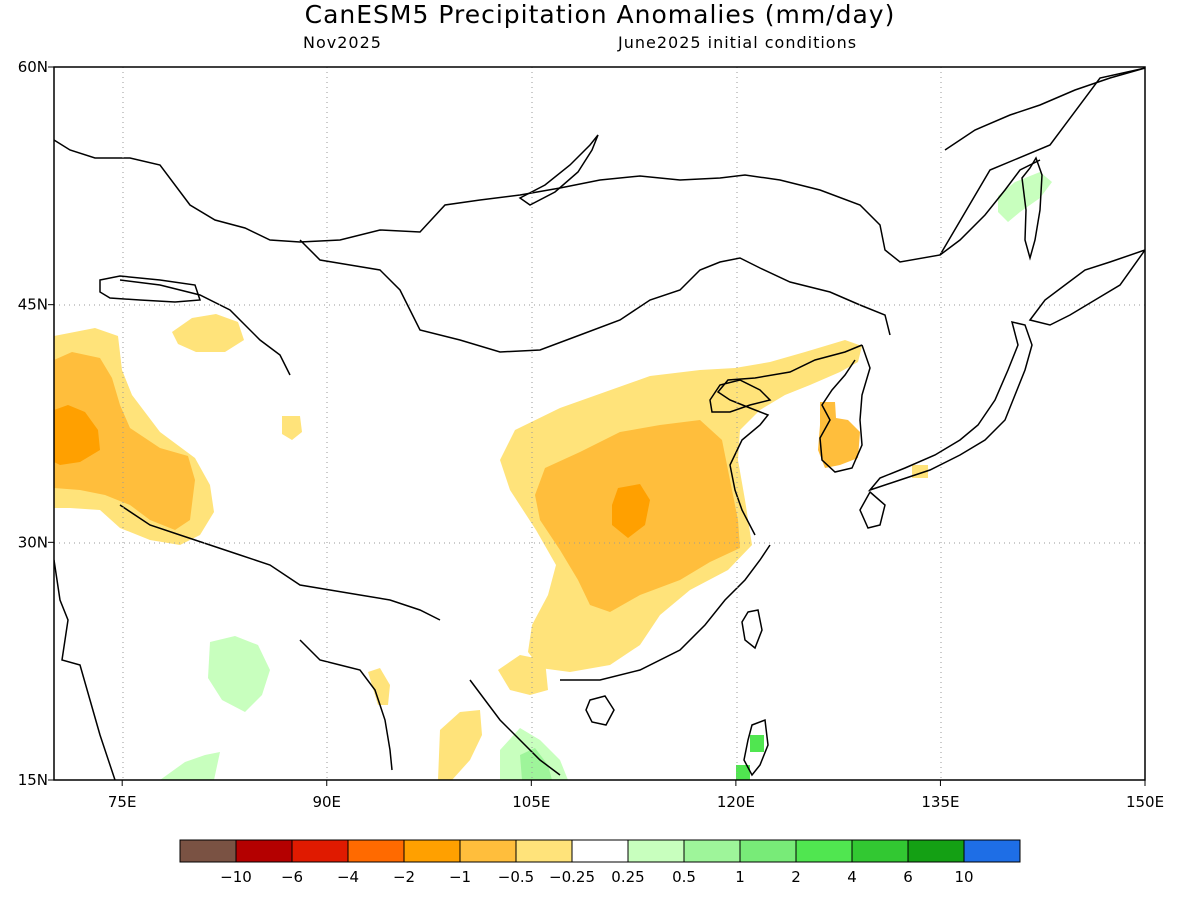  I want to click on colorbar-label: 0.25, so click(627, 877).